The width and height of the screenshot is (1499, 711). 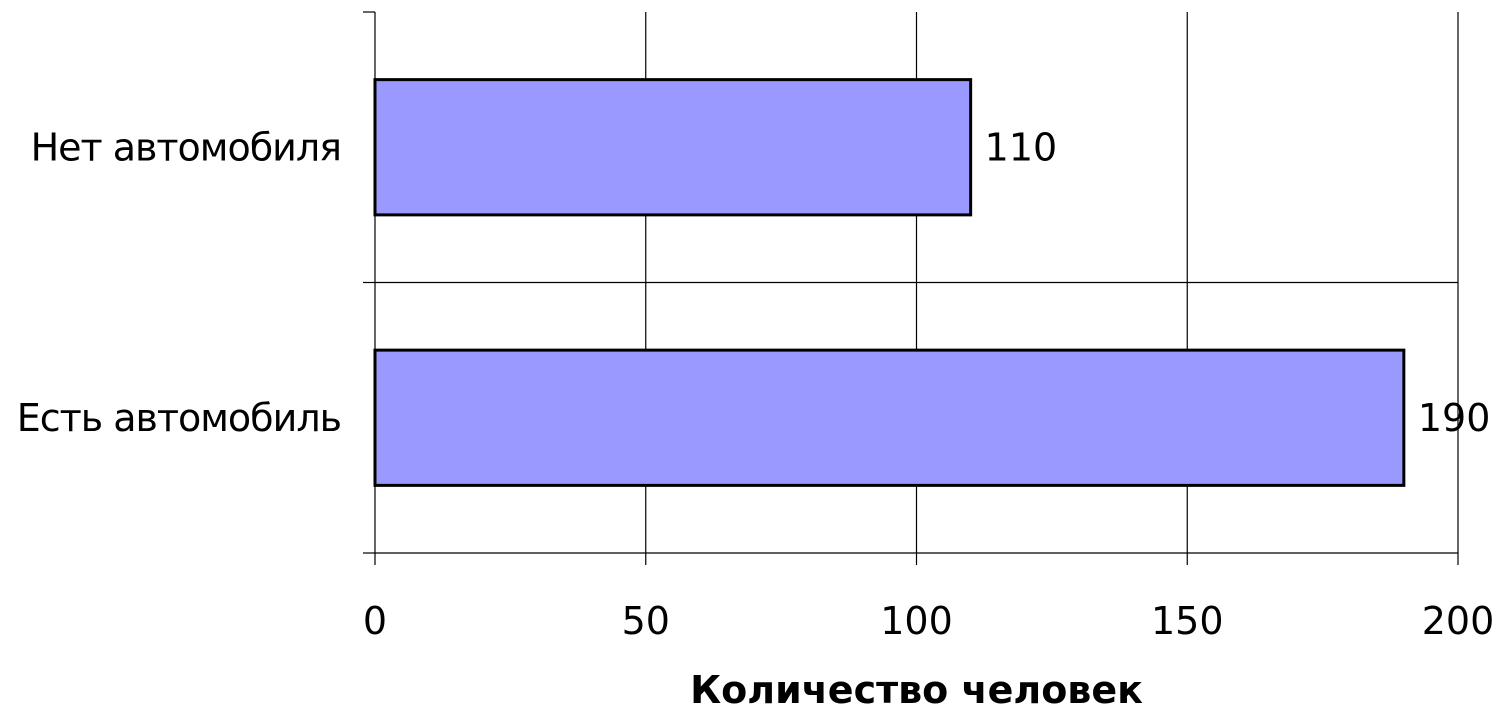 I want to click on x-tick-label: 50, so click(x=646, y=621).